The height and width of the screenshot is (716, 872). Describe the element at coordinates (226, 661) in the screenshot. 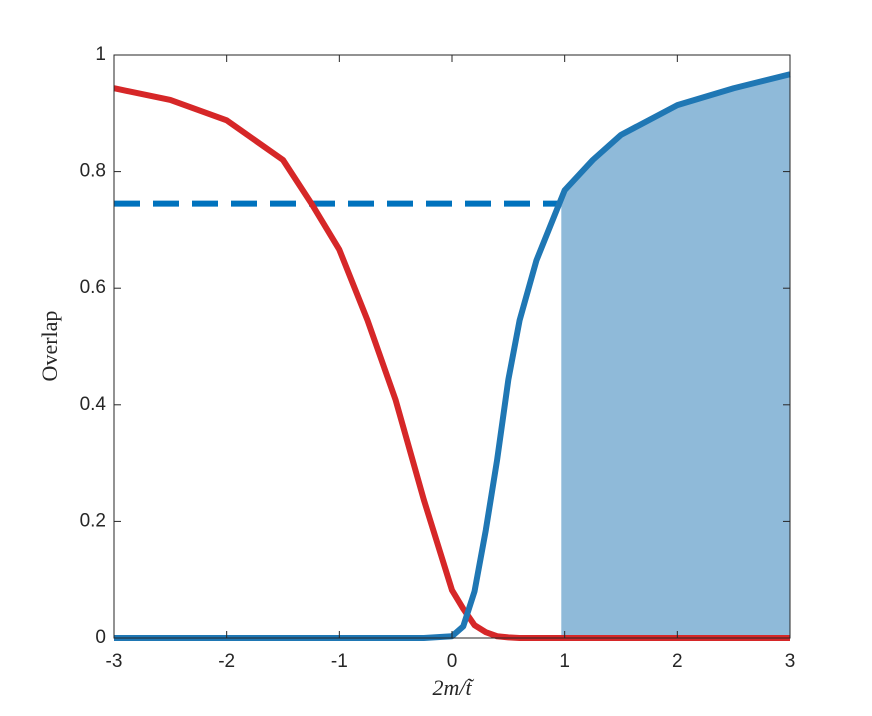

I see `x-tick-label: -2` at that location.